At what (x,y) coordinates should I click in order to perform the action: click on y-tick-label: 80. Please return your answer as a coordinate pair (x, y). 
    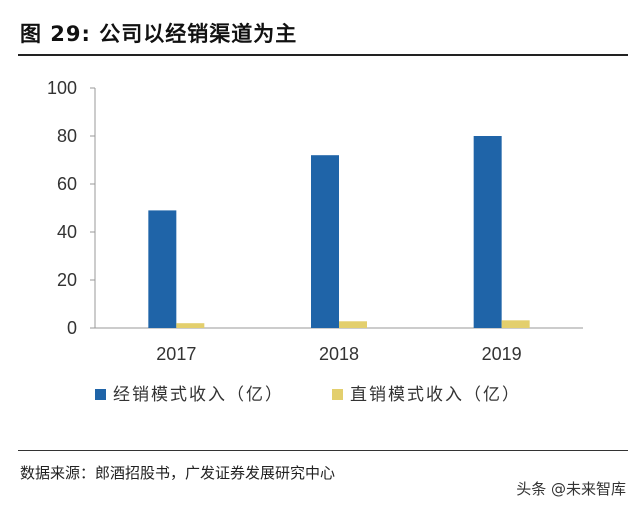
    Looking at the image, I should click on (67, 136).